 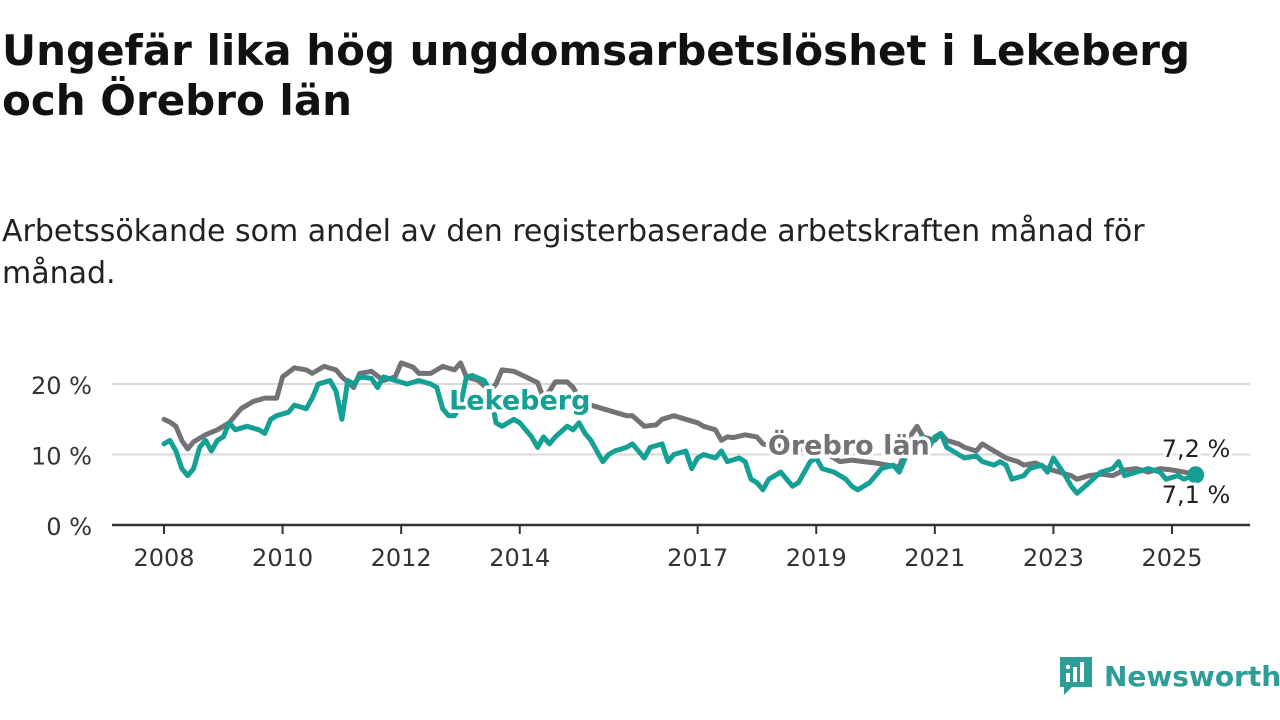 What do you see at coordinates (1192, 676) in the screenshot?
I see `brand-name: Newsworthy` at bounding box center [1192, 676].